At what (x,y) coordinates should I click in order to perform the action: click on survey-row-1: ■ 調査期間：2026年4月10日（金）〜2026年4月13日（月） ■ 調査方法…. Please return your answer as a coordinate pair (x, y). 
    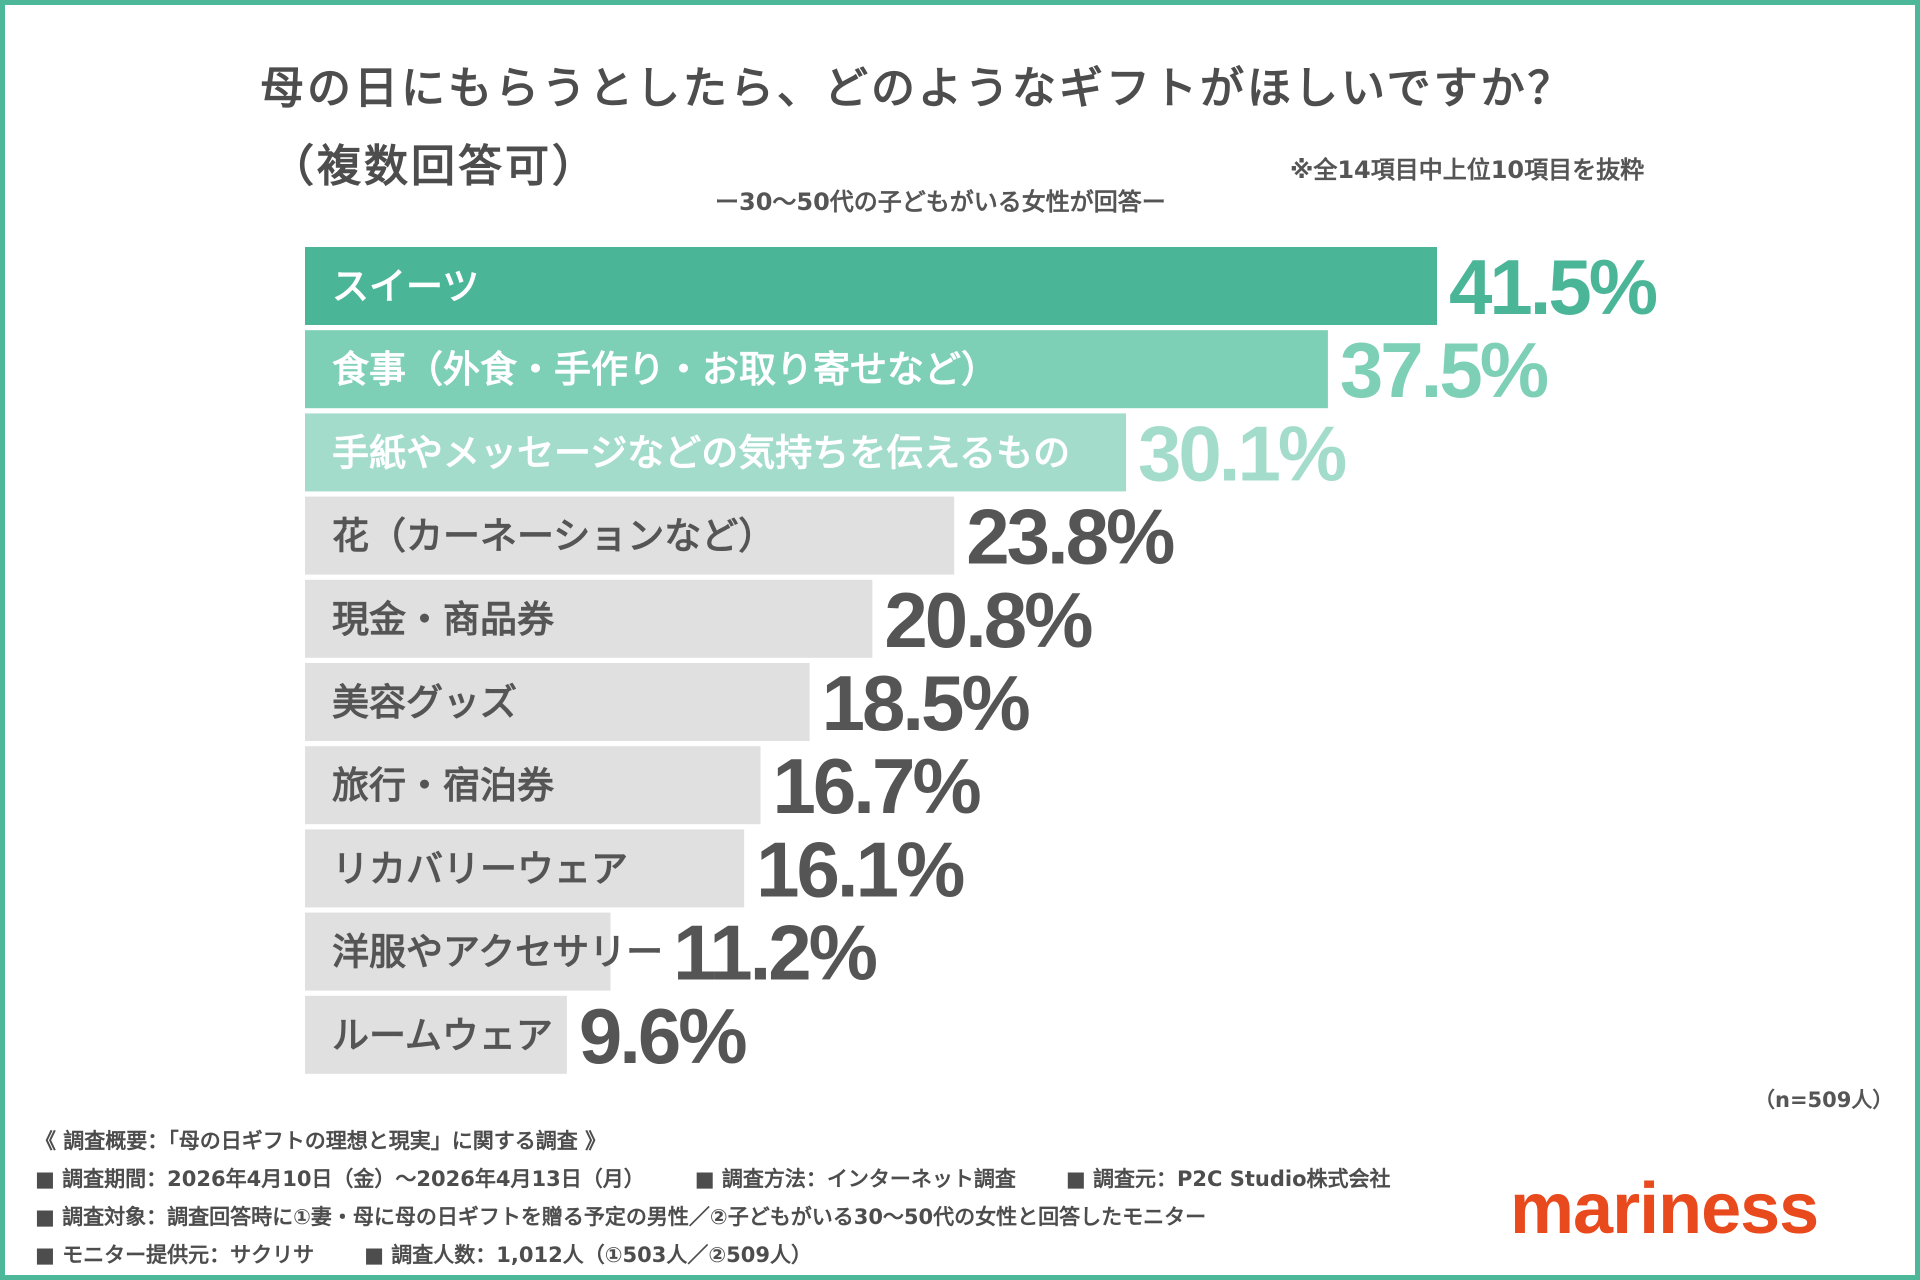
    Looking at the image, I should click on (713, 1179).